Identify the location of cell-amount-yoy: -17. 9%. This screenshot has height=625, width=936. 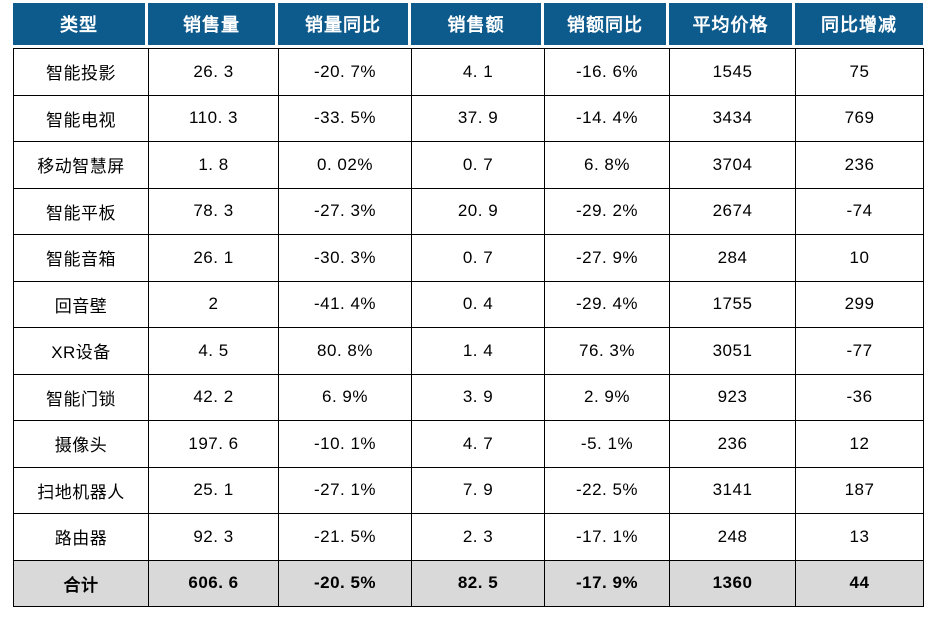
(607, 583).